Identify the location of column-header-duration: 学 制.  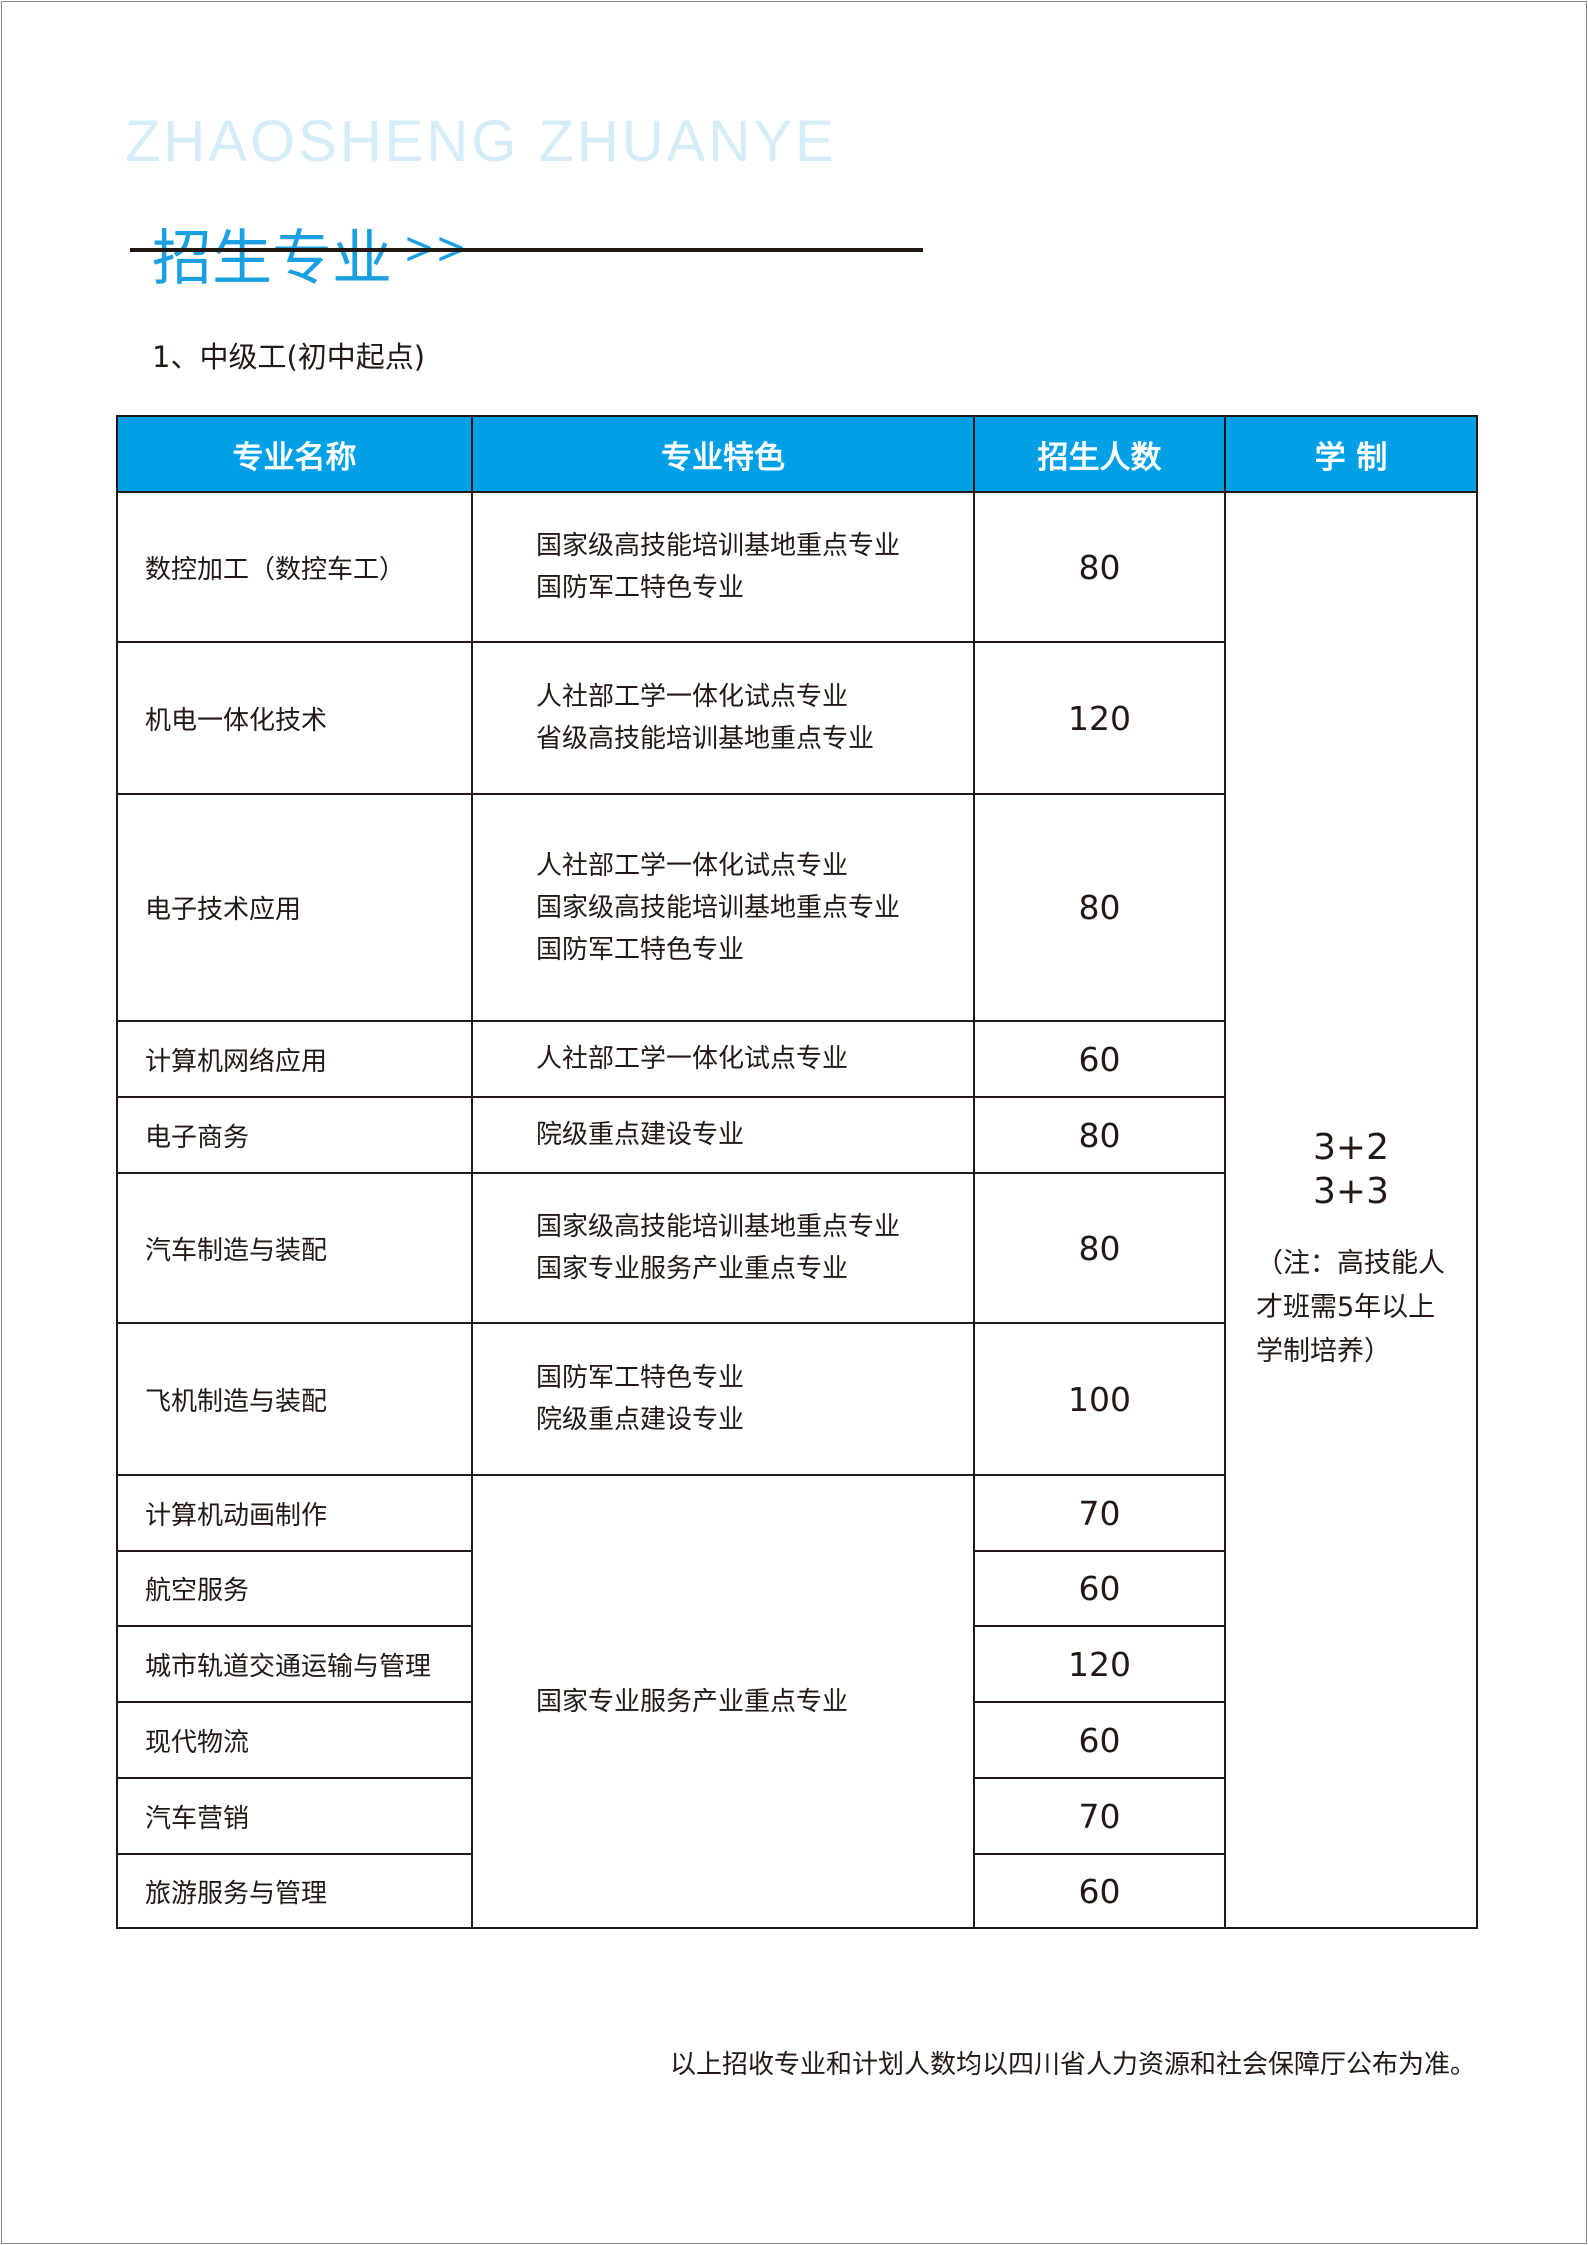
(1351, 454).